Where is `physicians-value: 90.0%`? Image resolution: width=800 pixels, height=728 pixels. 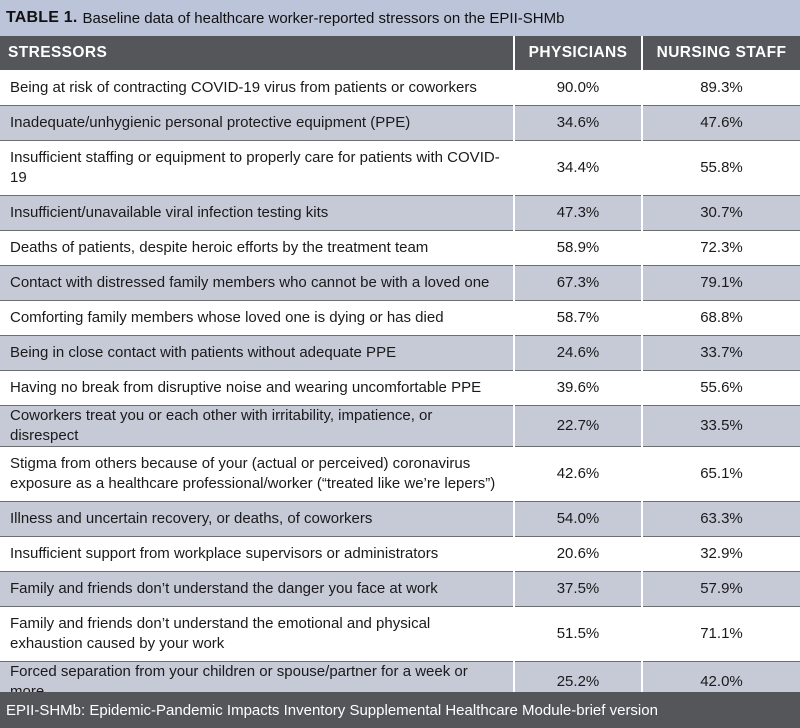 physicians-value: 90.0% is located at coordinates (578, 88).